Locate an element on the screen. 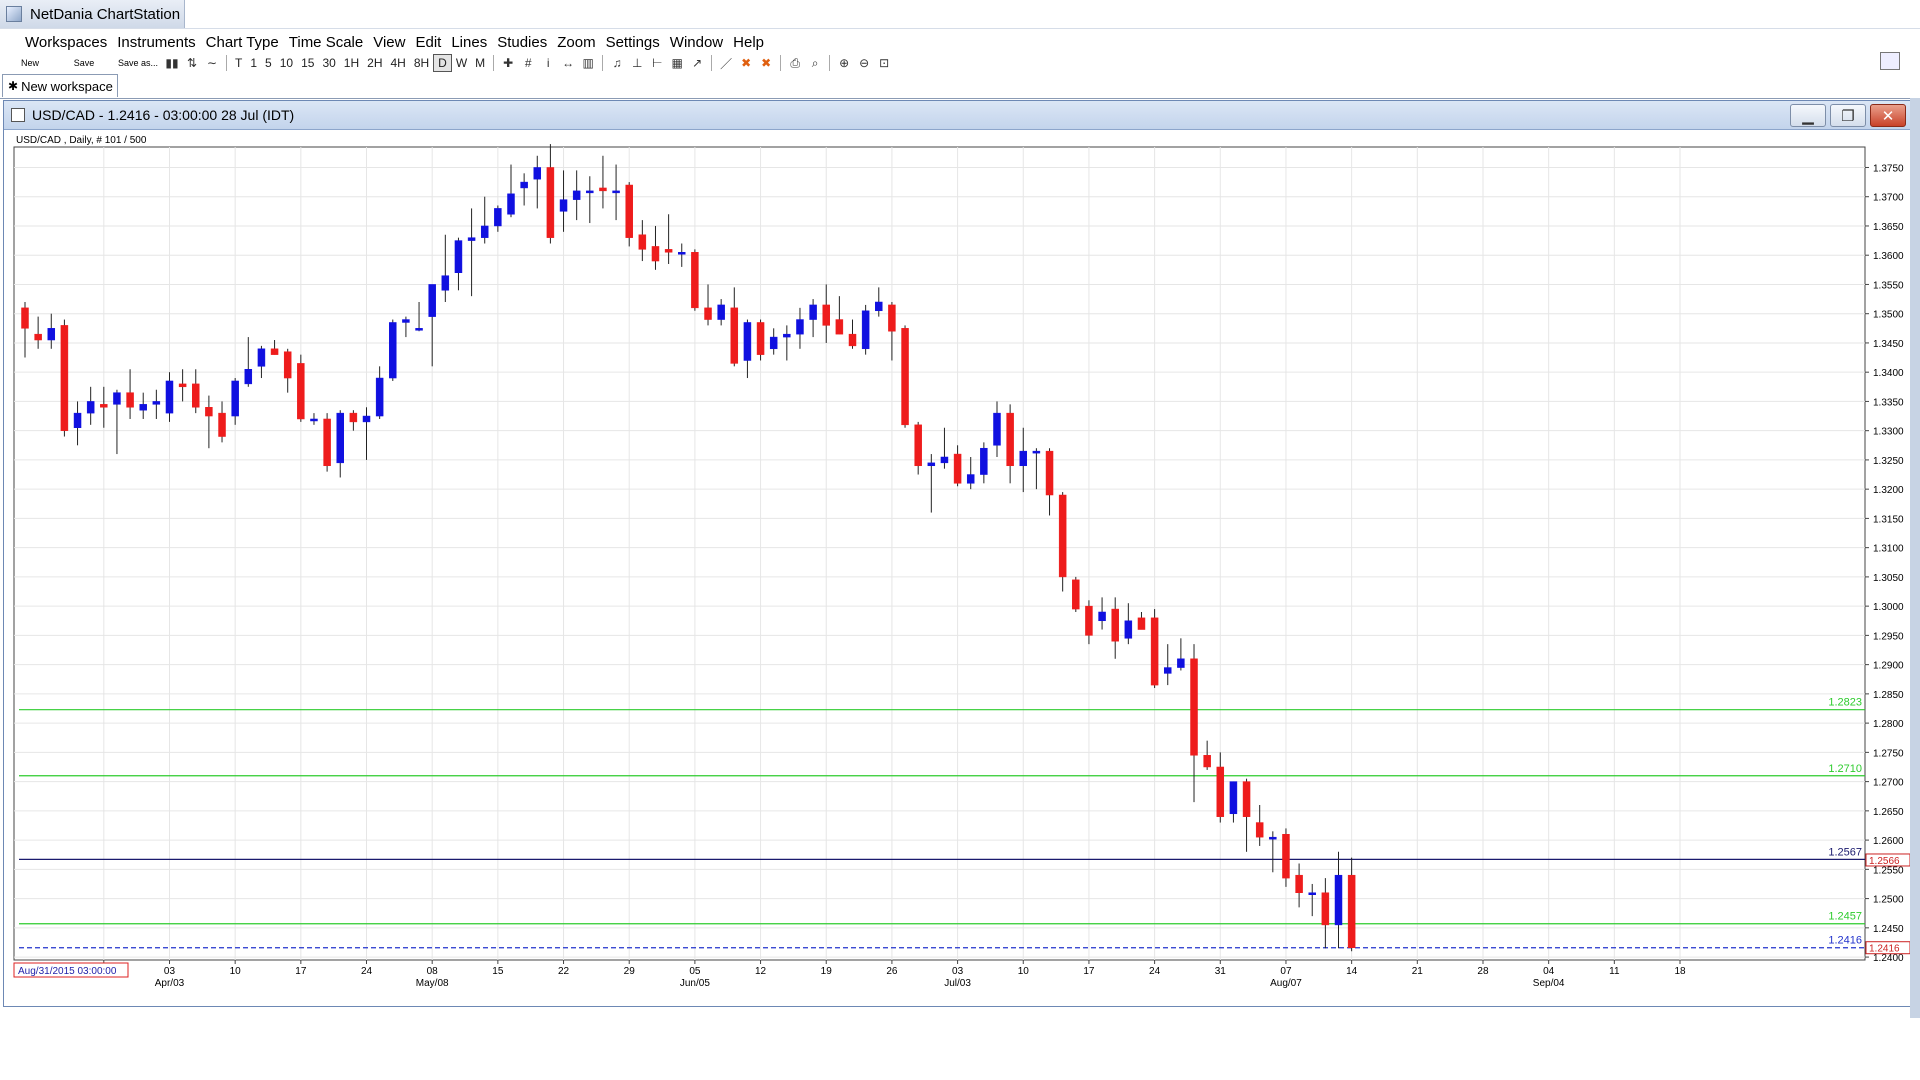 This screenshot has height=1080, width=1920. save-button: Save is located at coordinates (84, 63).